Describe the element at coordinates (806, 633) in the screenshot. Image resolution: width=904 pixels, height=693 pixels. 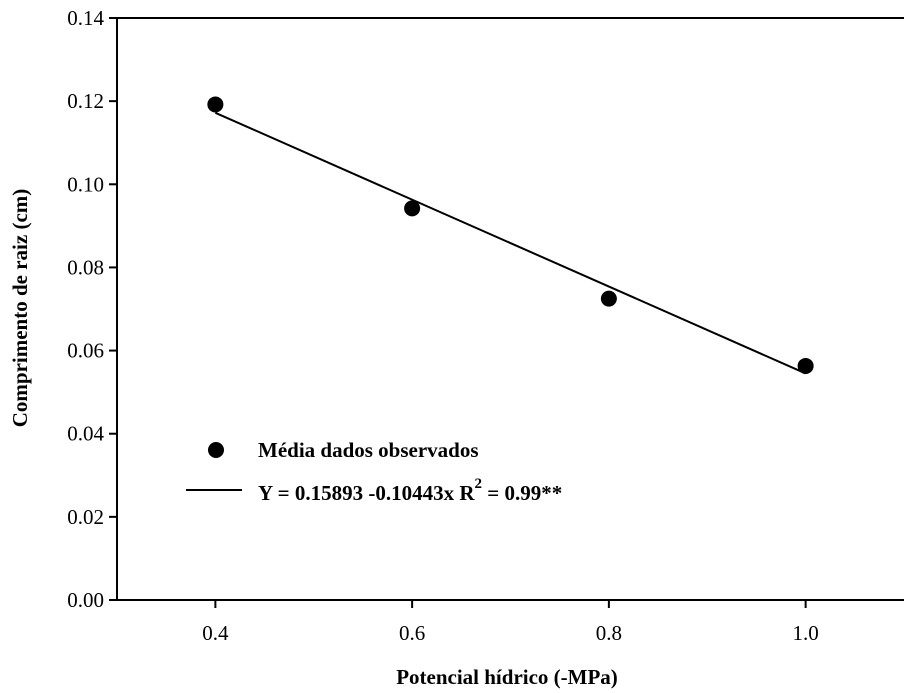
I see `x-tick-label: 1.0` at that location.